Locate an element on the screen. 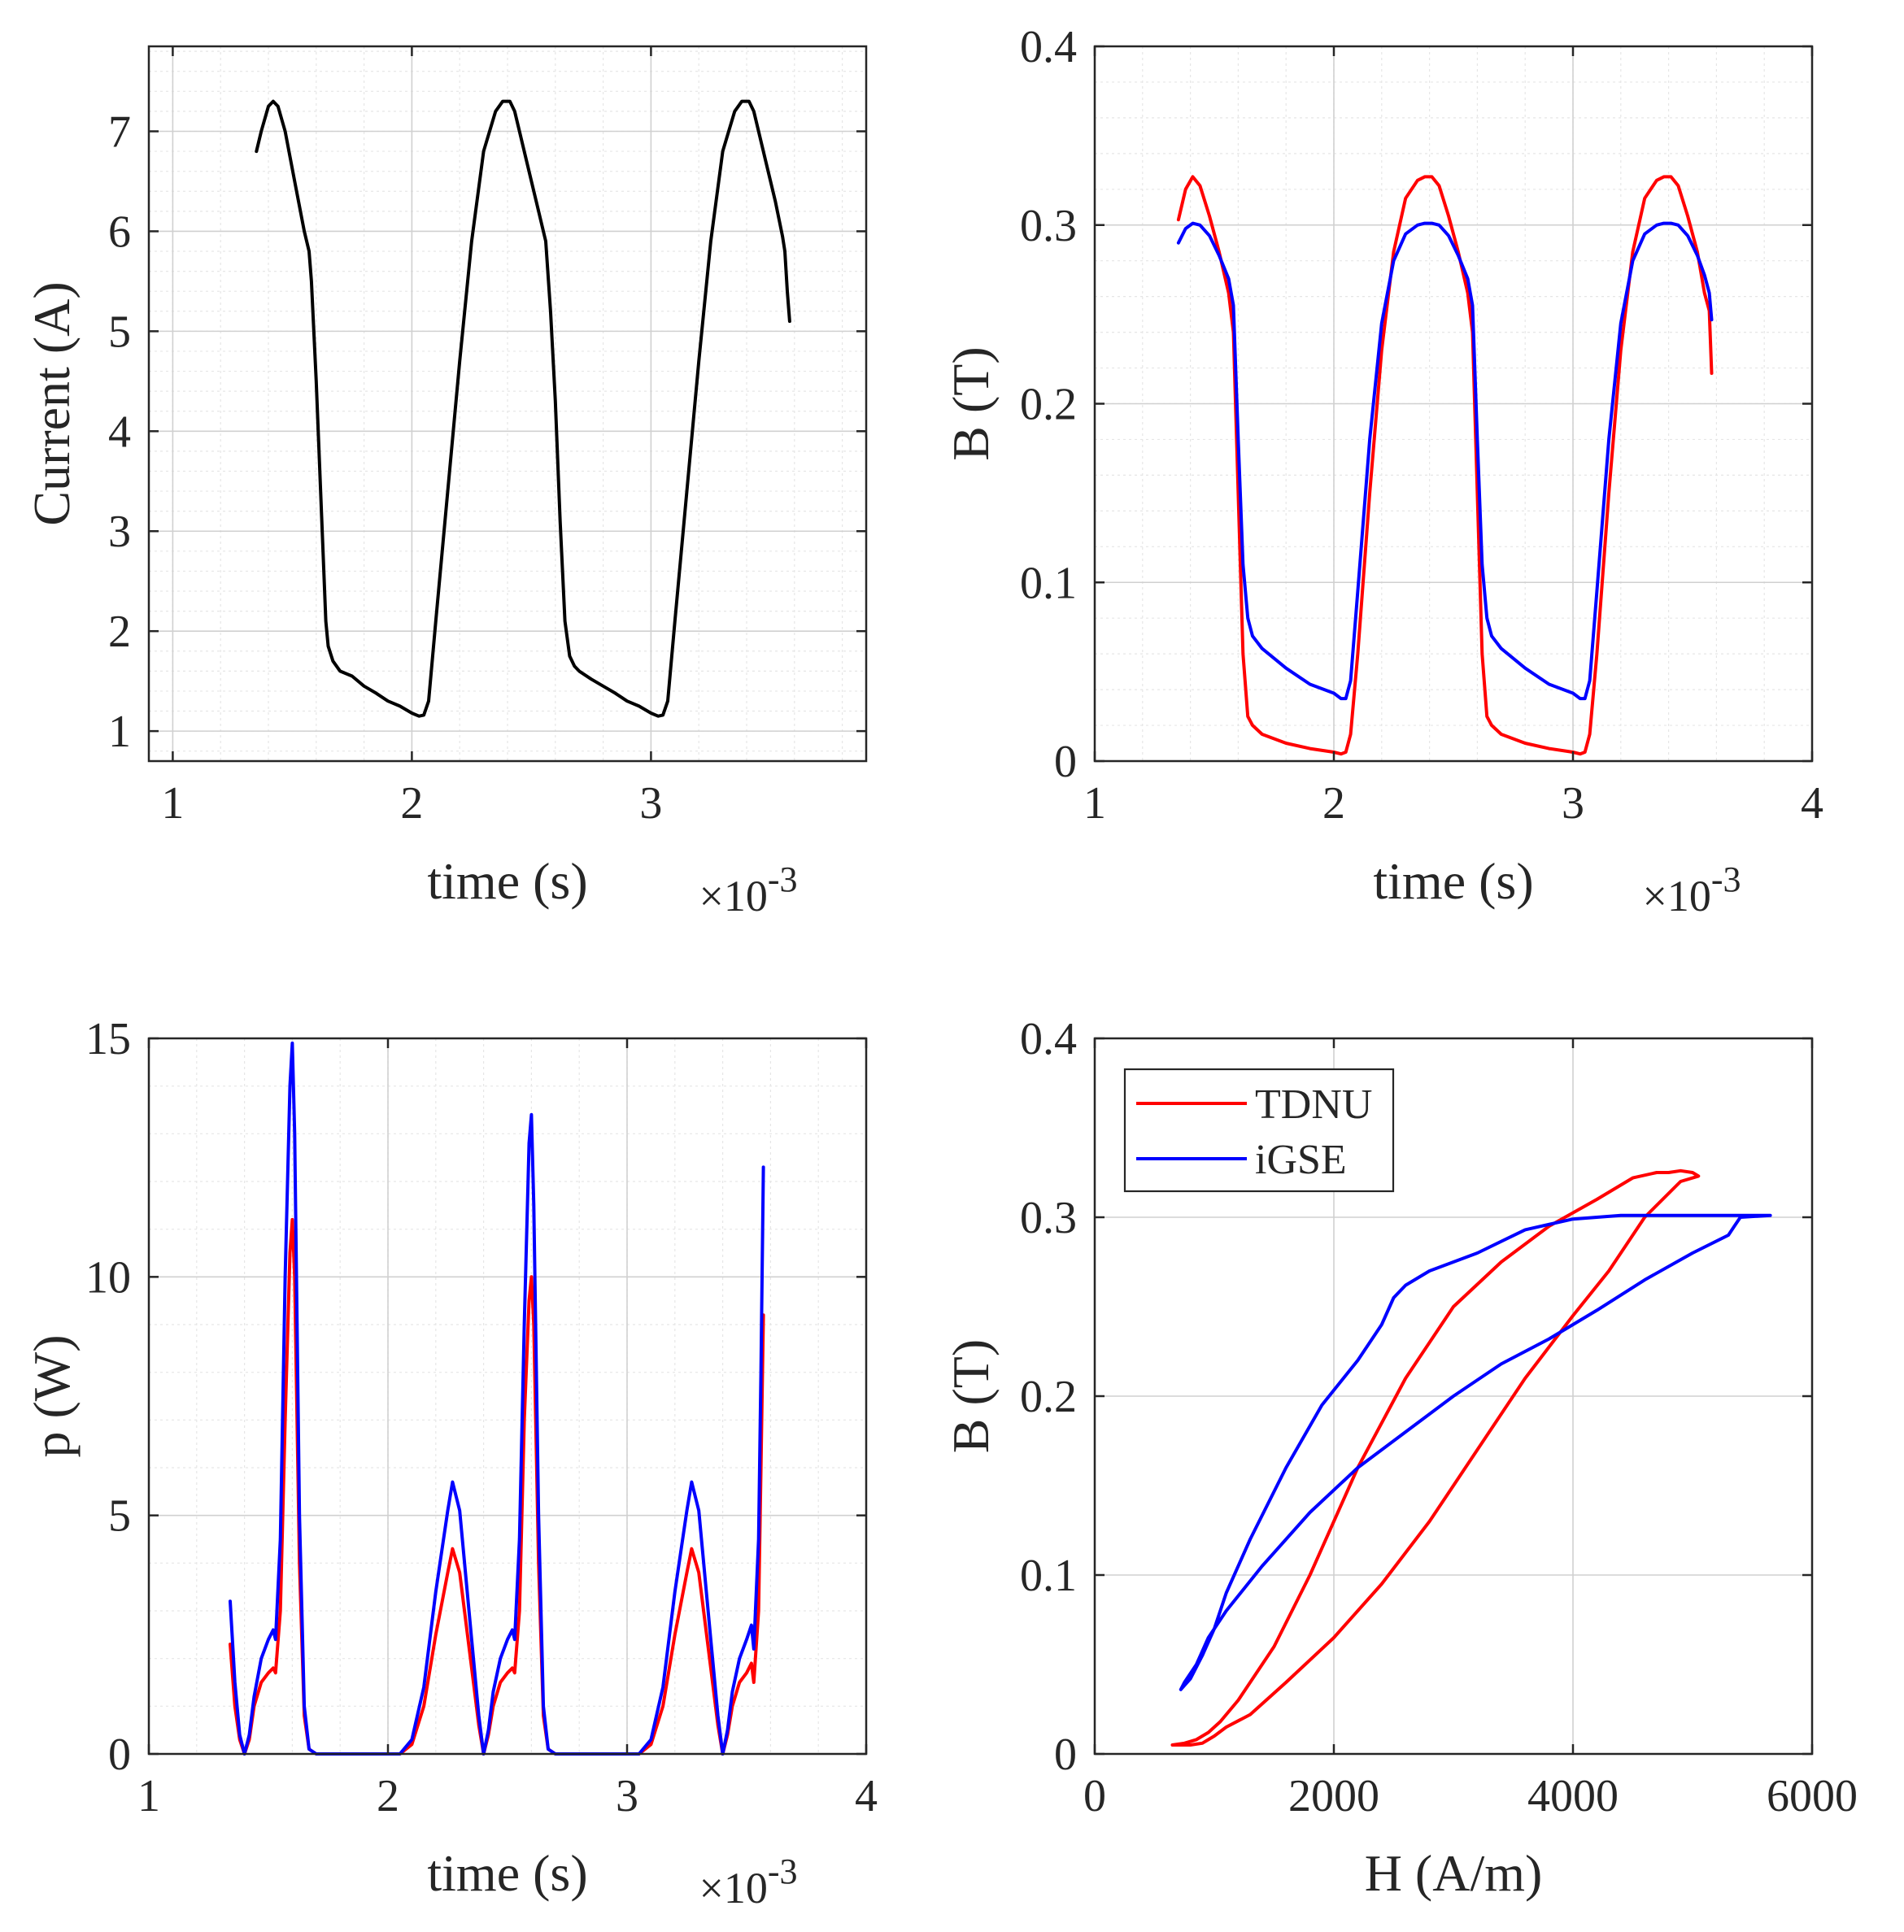 The height and width of the screenshot is (1932, 1904). flux-density-time-x-exponent-base: ×10 is located at coordinates (1676, 896).